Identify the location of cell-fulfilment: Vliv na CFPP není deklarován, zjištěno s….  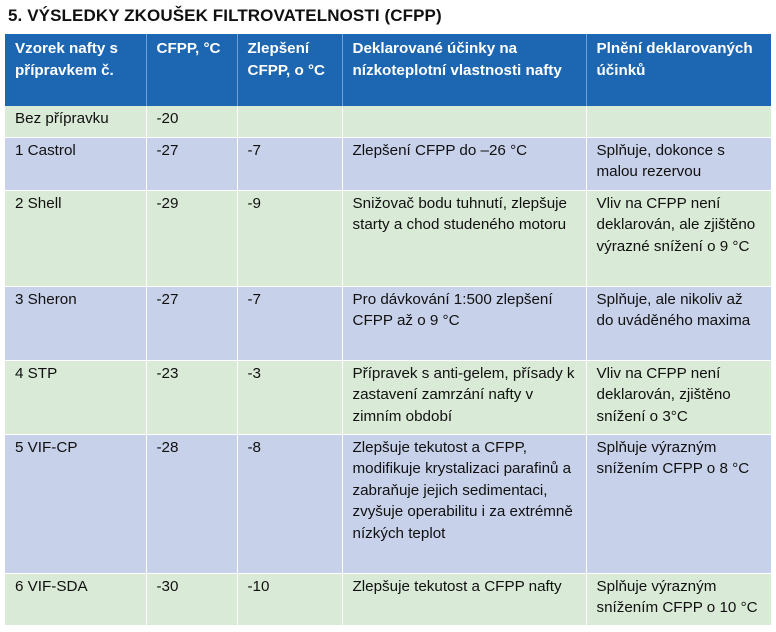
(678, 397).